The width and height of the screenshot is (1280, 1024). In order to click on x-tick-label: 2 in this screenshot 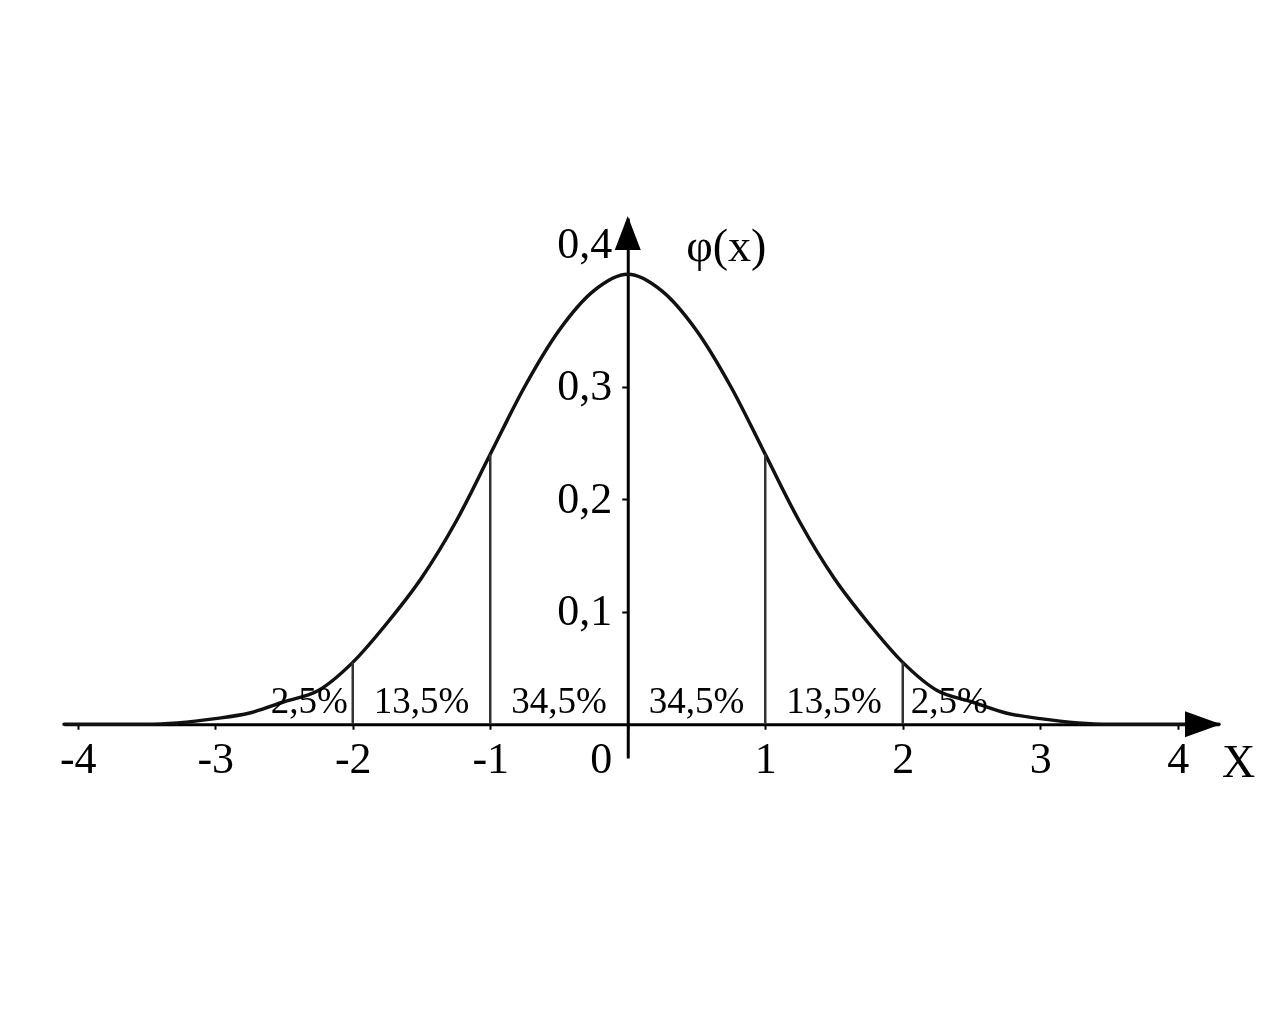, I will do `click(903, 758)`.